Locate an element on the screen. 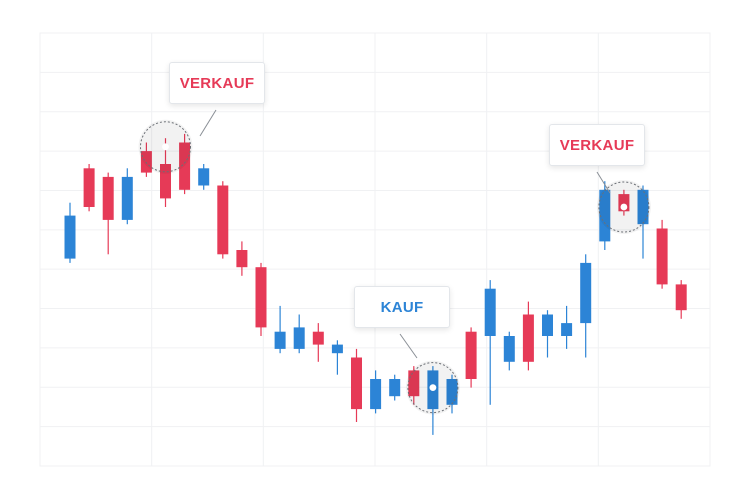 The height and width of the screenshot is (500, 750). buy-callout-label: KAUF is located at coordinates (402, 307).